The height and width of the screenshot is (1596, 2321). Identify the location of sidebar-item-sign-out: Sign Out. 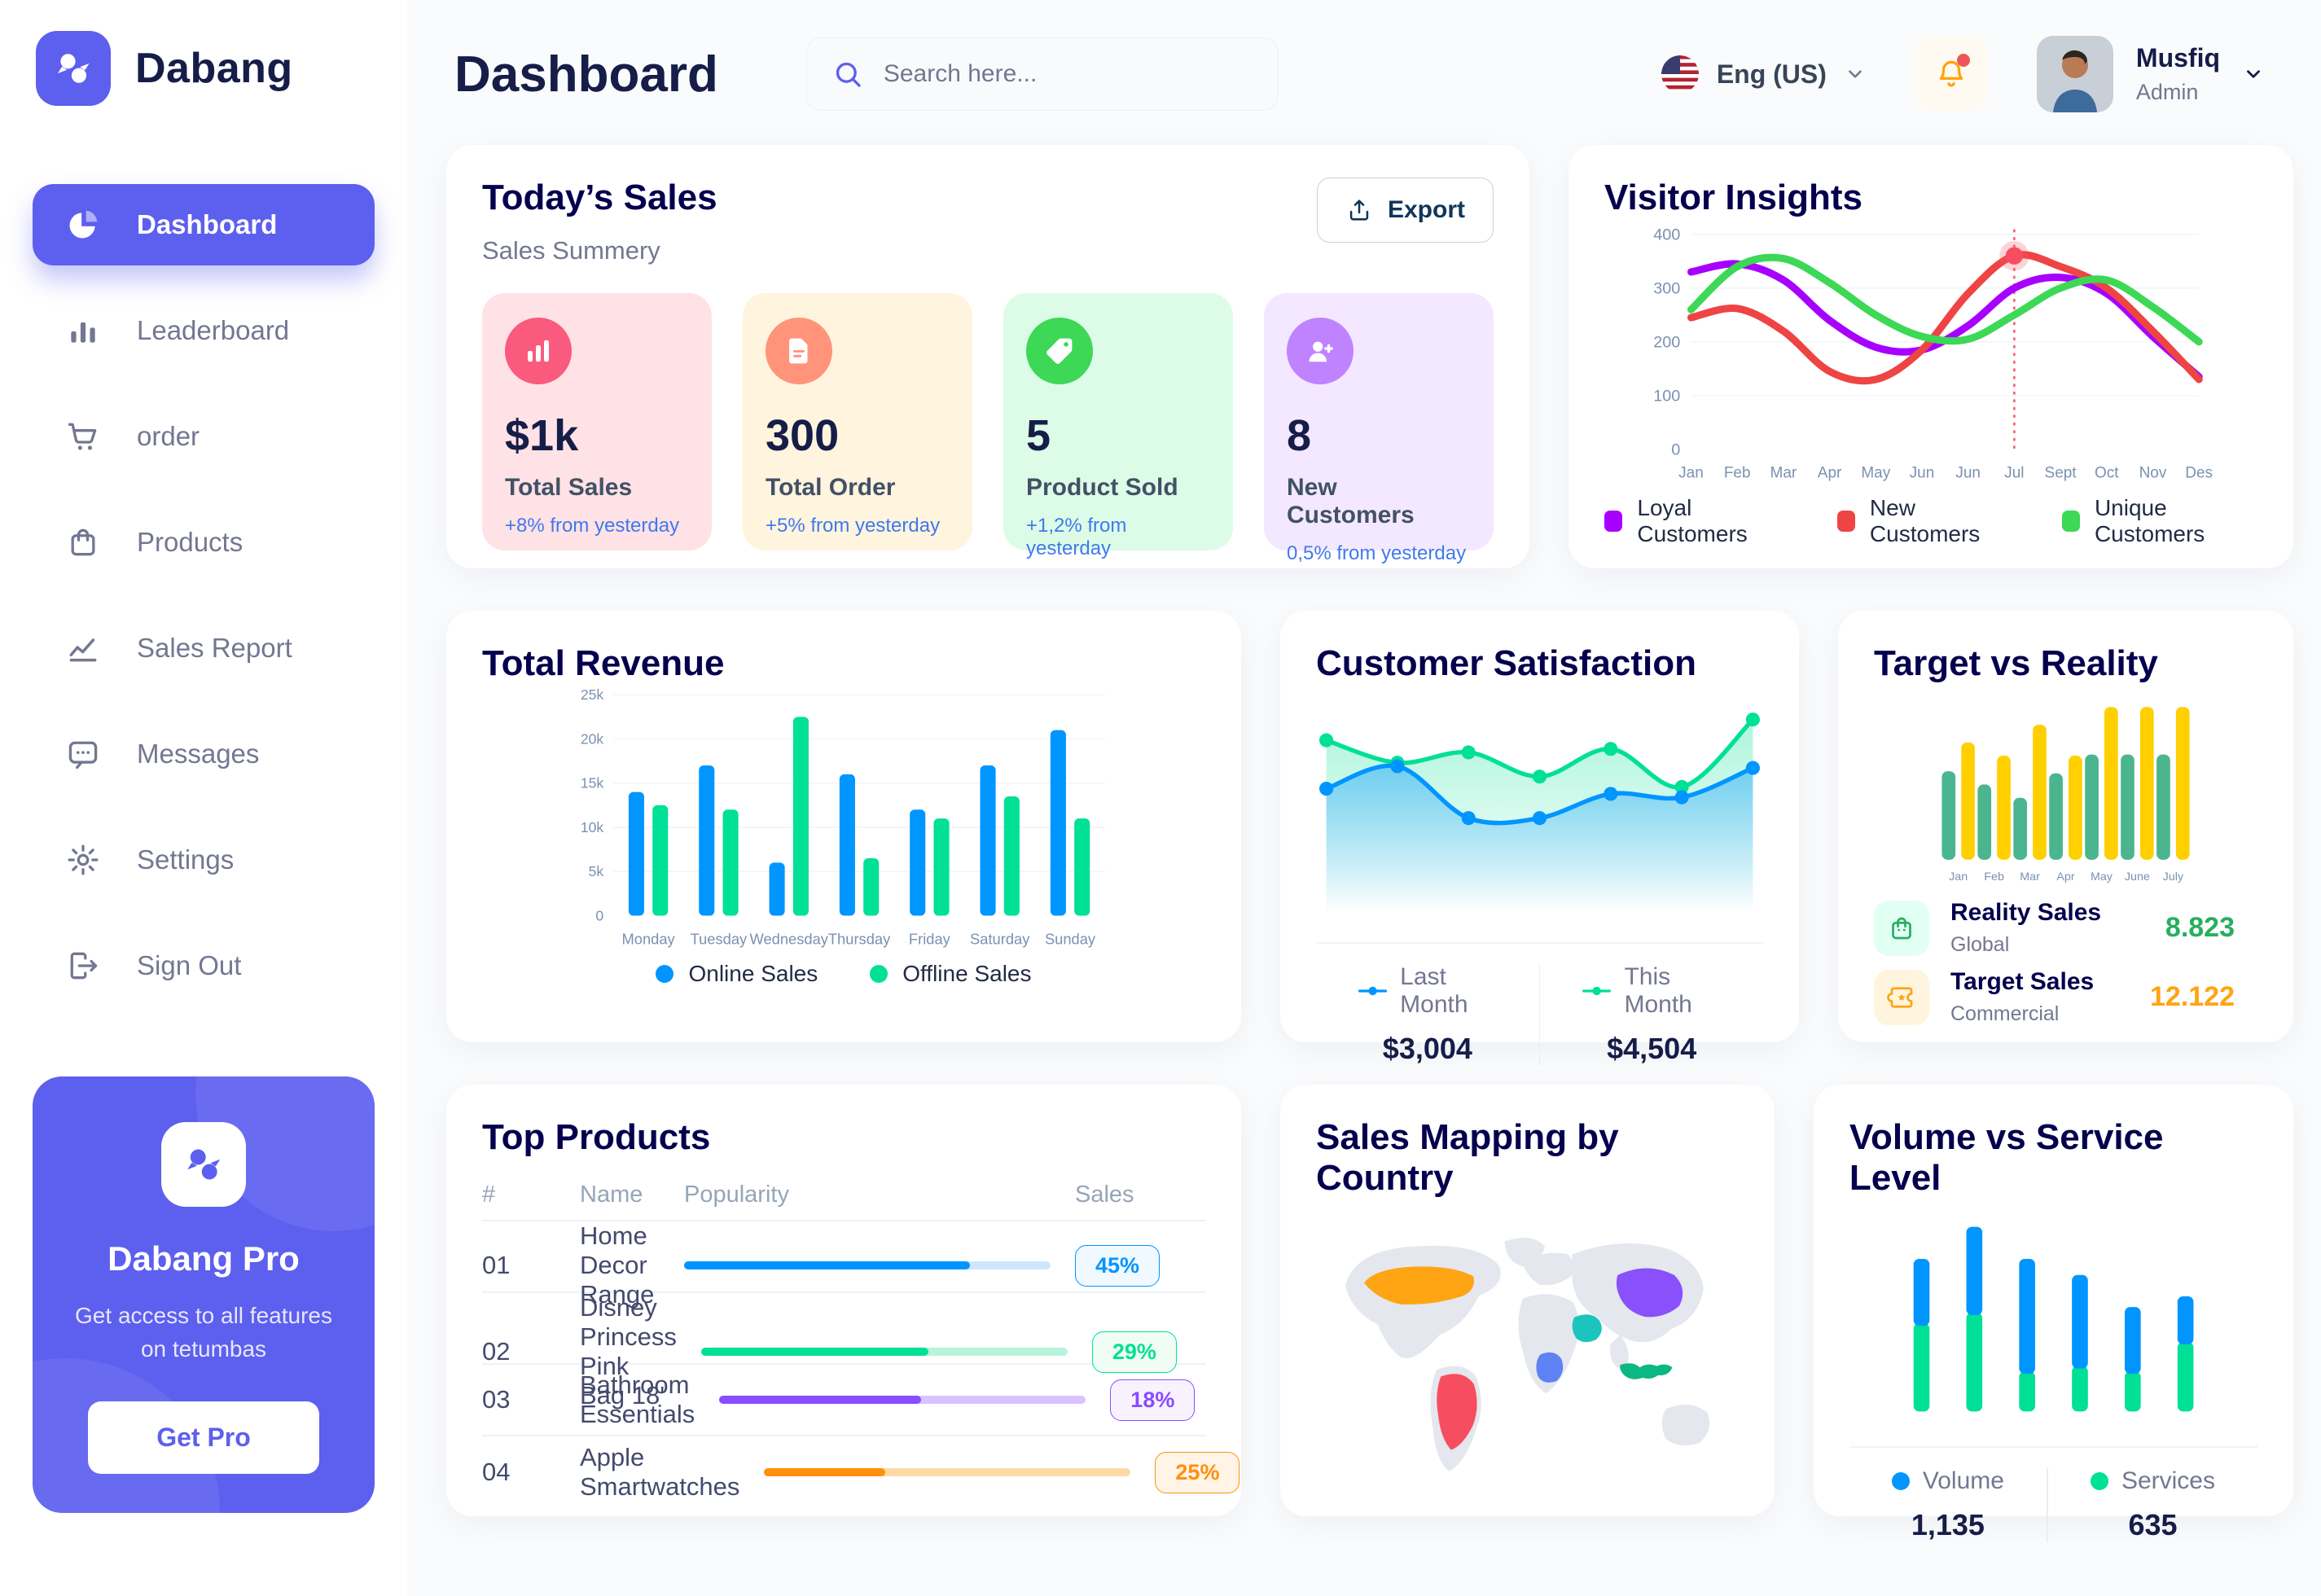
(204, 965).